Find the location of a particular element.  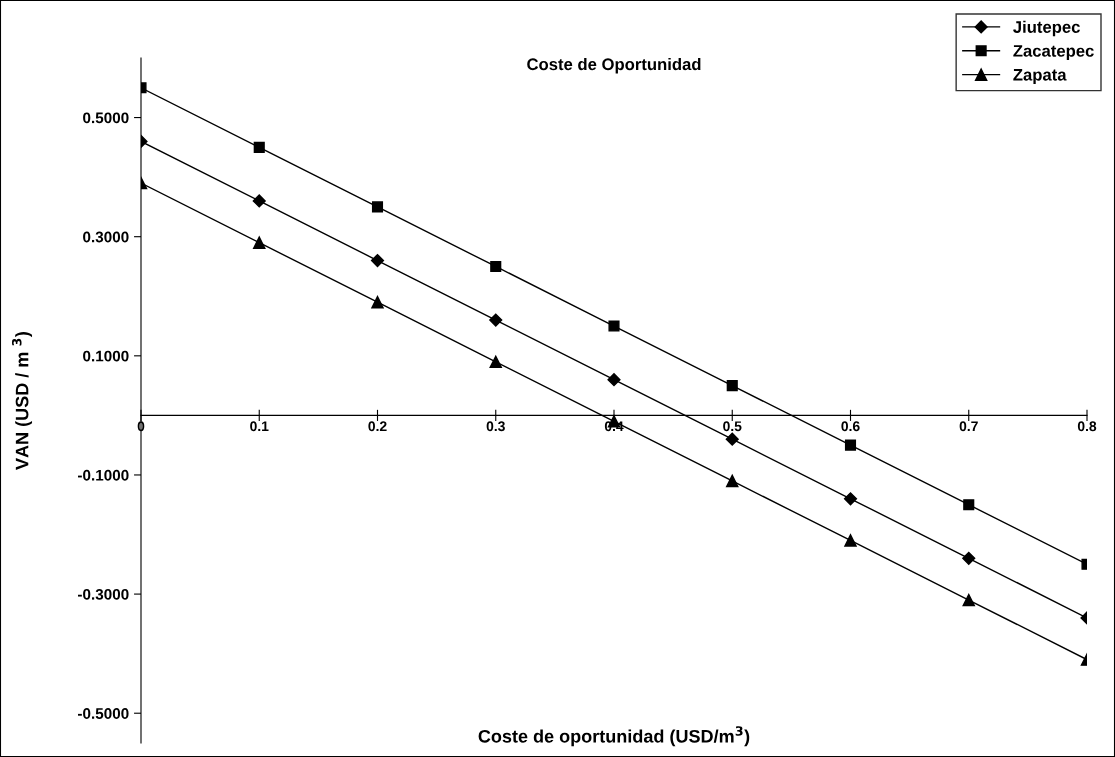

legend-label: Jiutepec is located at coordinates (1046, 28).